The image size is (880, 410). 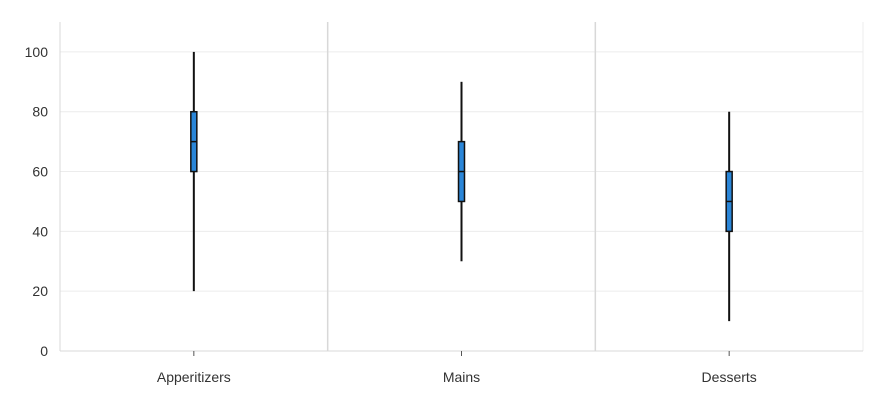 I want to click on y-tick-label: 60, so click(x=40, y=172).